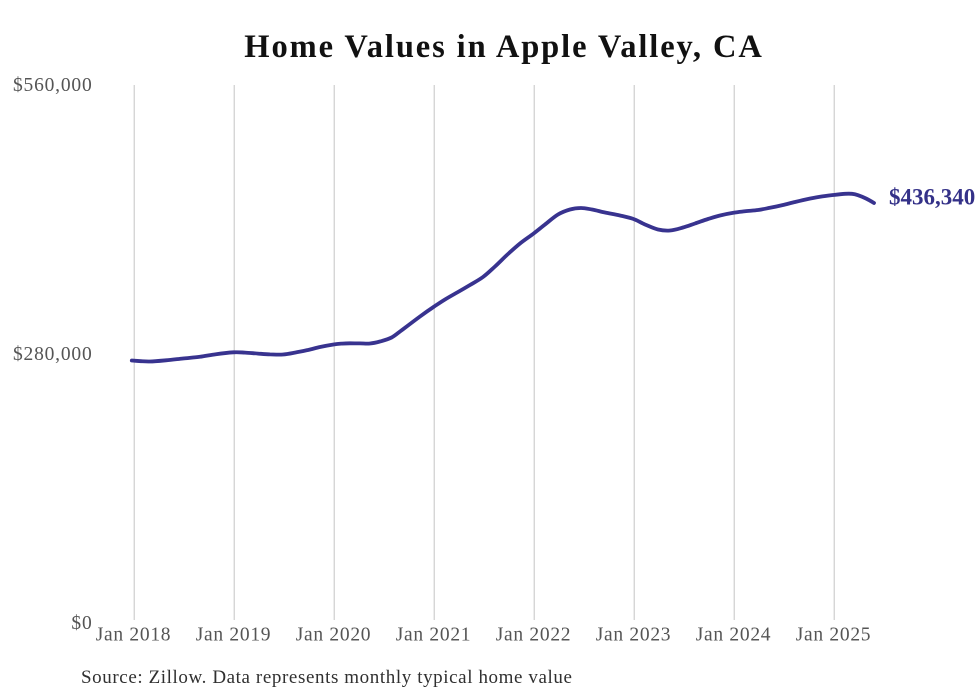 The image size is (980, 699). What do you see at coordinates (81, 623) in the screenshot?
I see `svg-text: $0` at bounding box center [81, 623].